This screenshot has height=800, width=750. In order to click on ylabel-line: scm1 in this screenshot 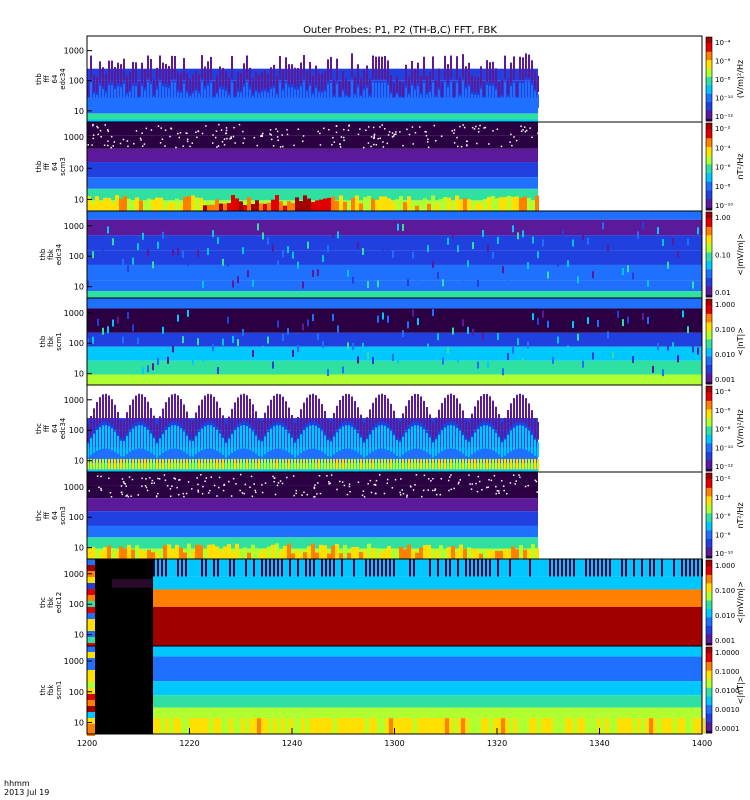, I will do `click(59, 690)`.